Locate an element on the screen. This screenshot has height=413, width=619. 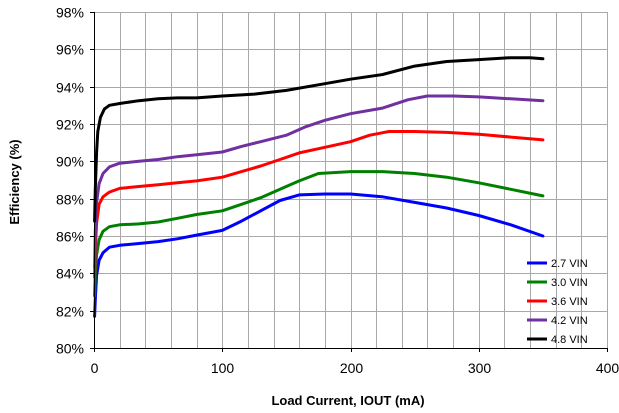
y-tick-label: 94% is located at coordinates (70, 88).